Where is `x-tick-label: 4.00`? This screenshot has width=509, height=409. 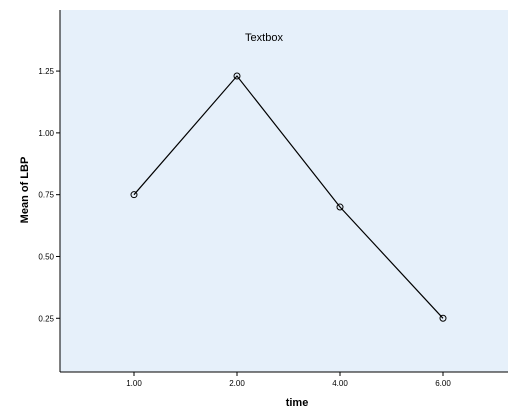 x-tick-label: 4.00 is located at coordinates (340, 383).